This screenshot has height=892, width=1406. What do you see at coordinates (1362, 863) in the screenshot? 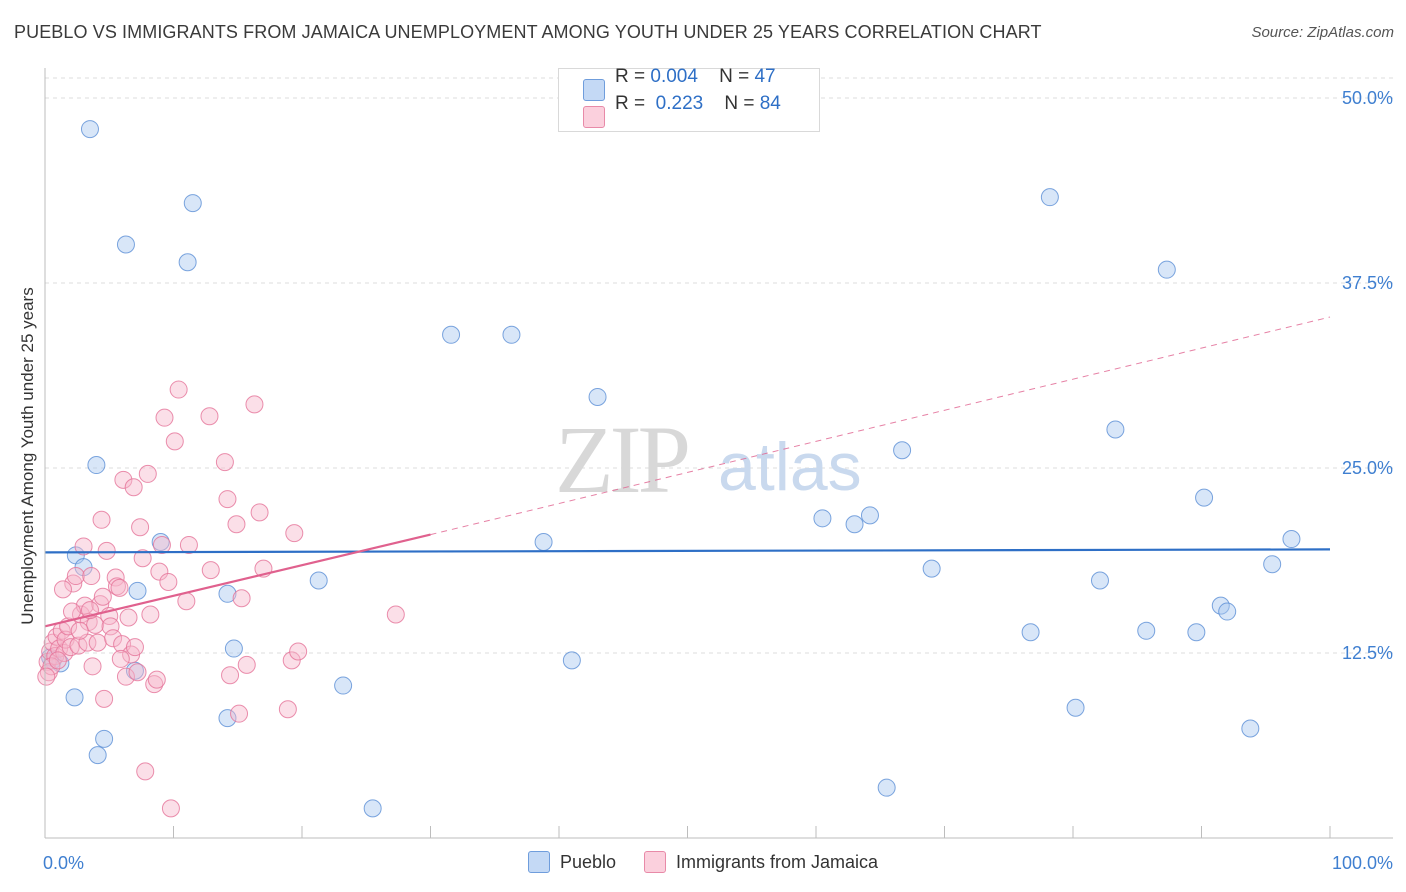
I see `x-tick-label: 100.0%` at bounding box center [1362, 863].